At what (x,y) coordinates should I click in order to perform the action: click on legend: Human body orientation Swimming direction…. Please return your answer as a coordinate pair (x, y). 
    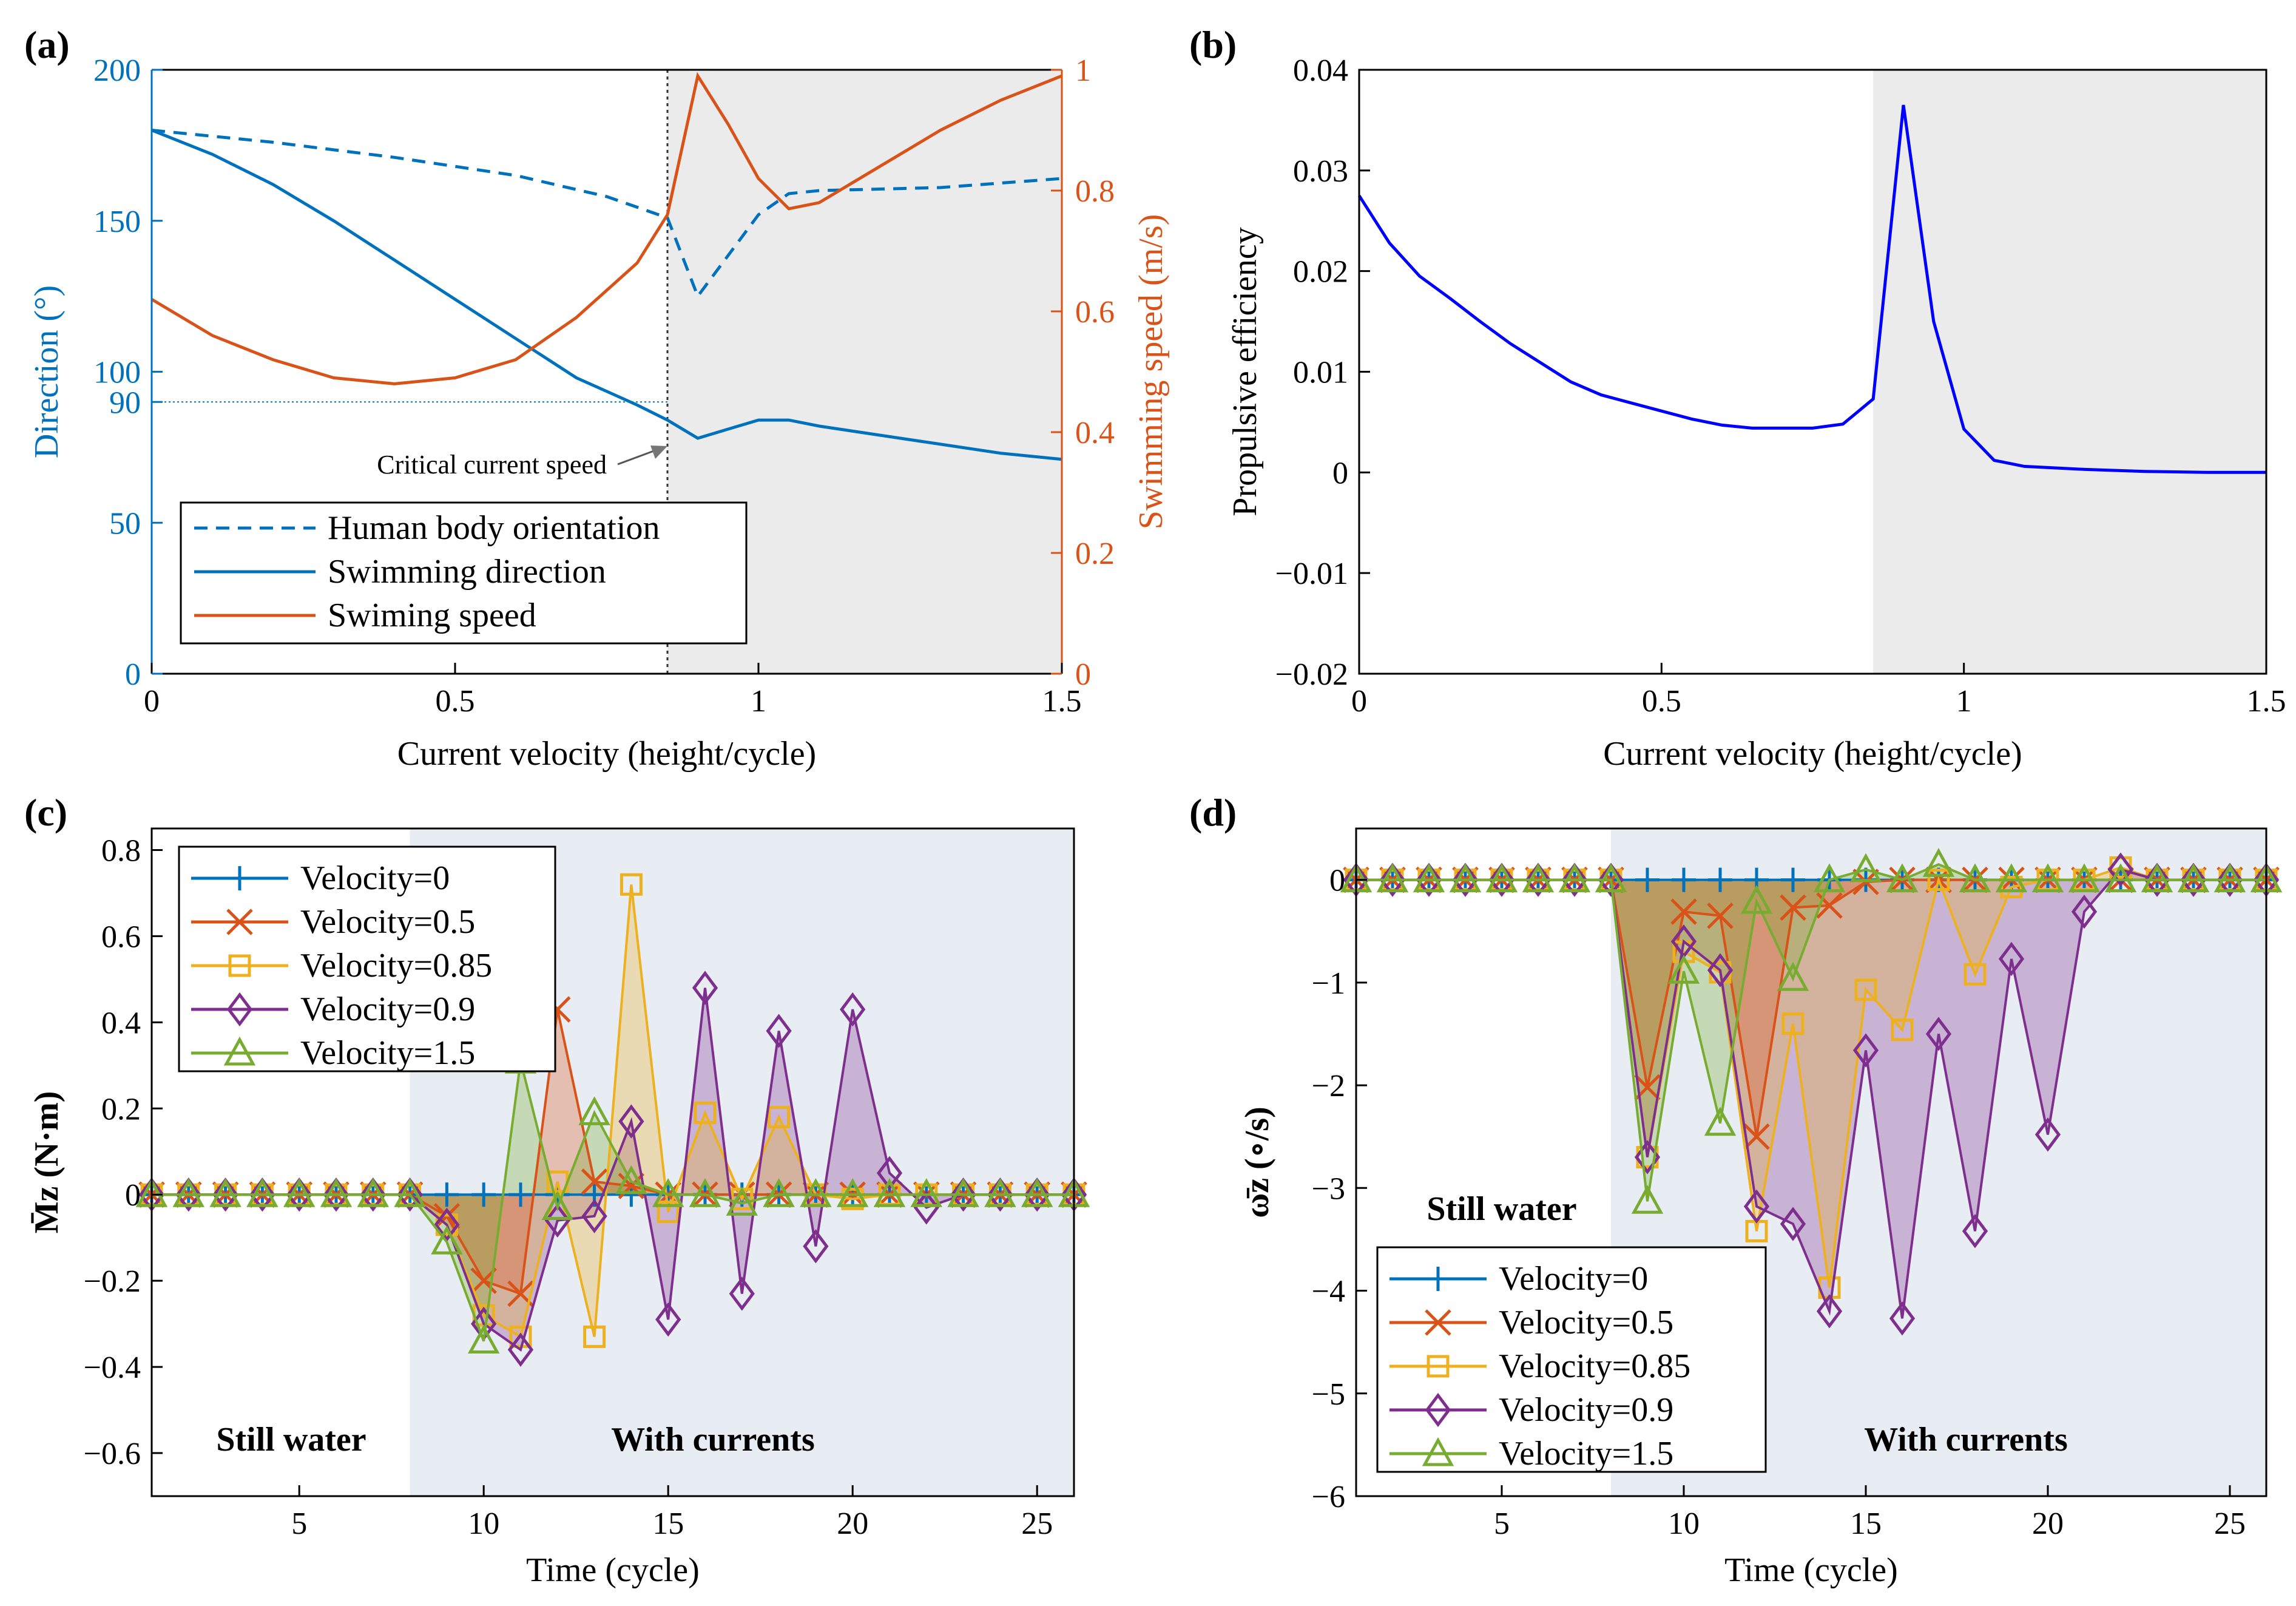
    Looking at the image, I should click on (464, 573).